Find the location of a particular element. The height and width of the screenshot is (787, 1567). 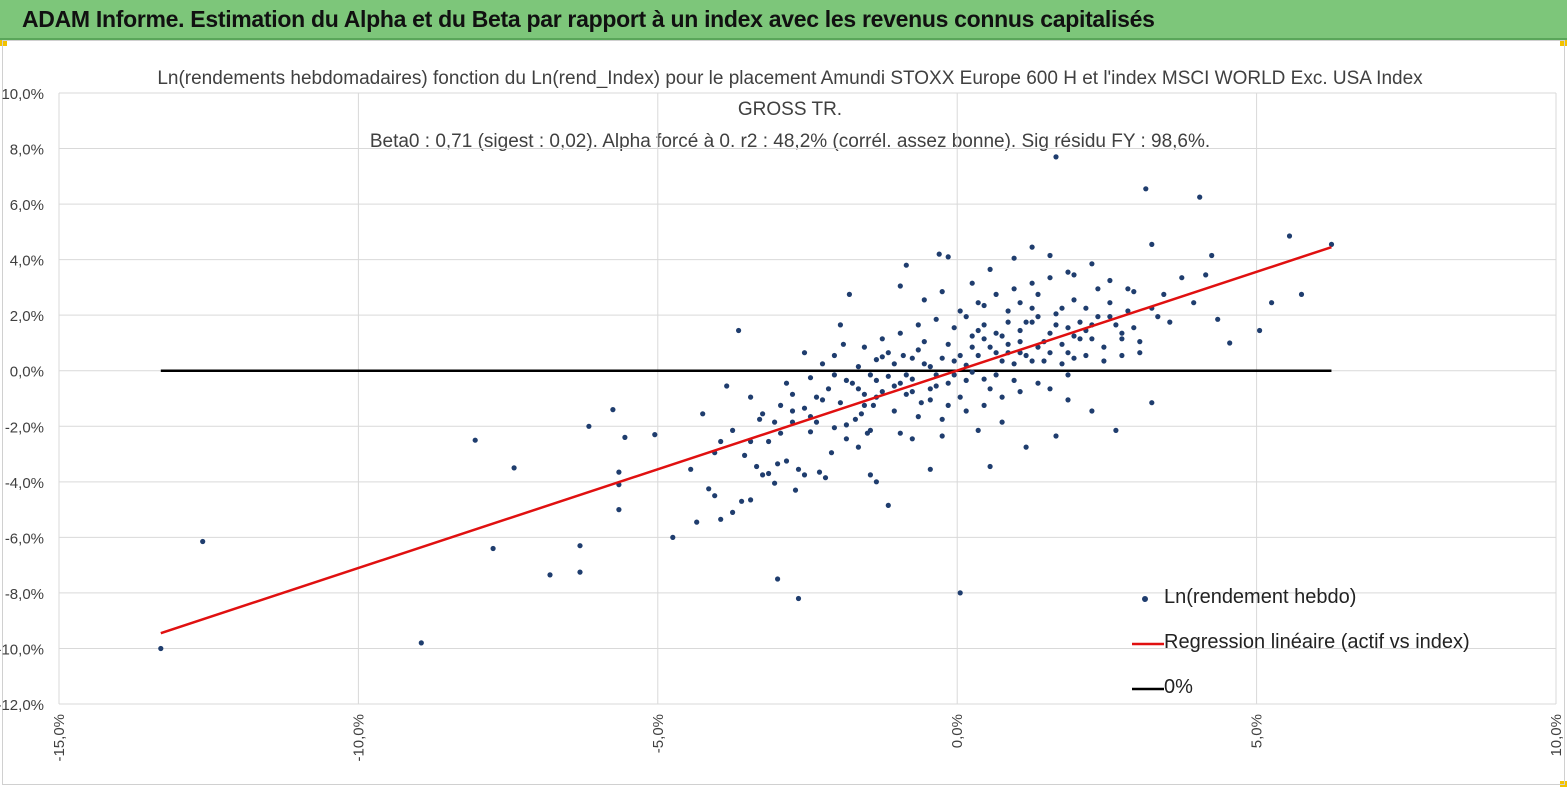

legend-marker-red-line is located at coordinates (1148, 644).